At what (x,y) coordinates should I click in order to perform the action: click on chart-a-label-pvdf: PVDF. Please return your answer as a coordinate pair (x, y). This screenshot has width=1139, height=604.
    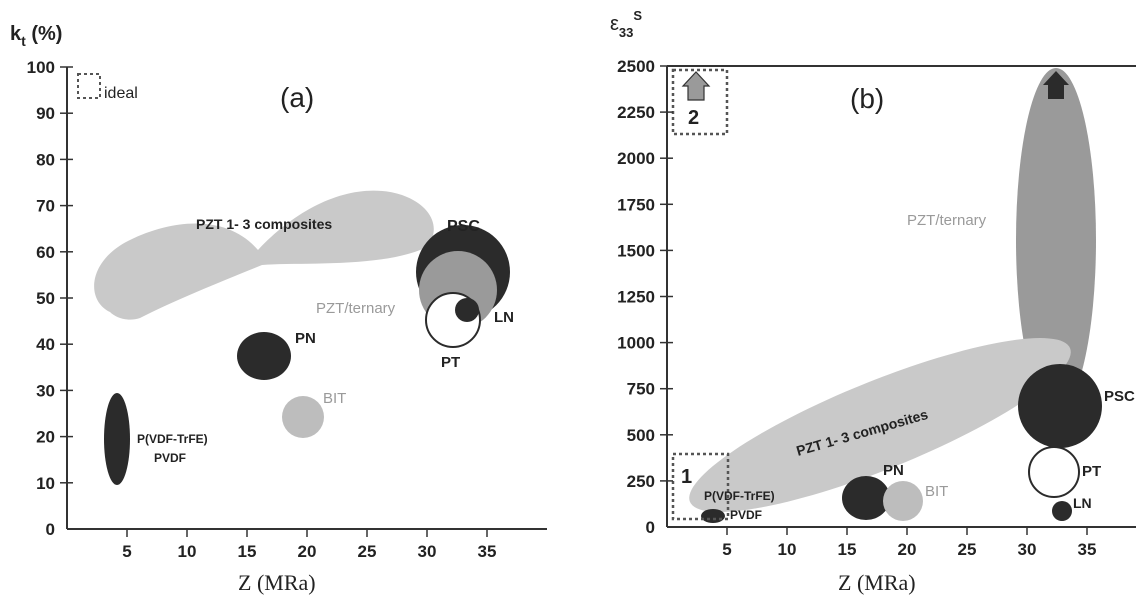
    Looking at the image, I should click on (170, 458).